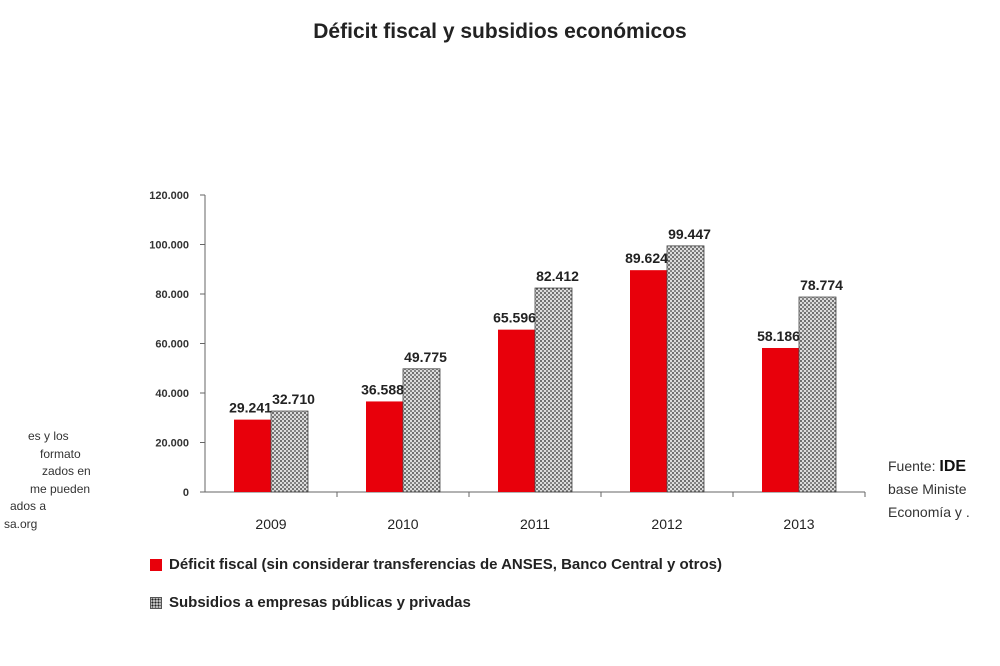 The width and height of the screenshot is (1000, 666). Describe the element at coordinates (169, 246) in the screenshot. I see `y-tick-label: 100.000` at that location.